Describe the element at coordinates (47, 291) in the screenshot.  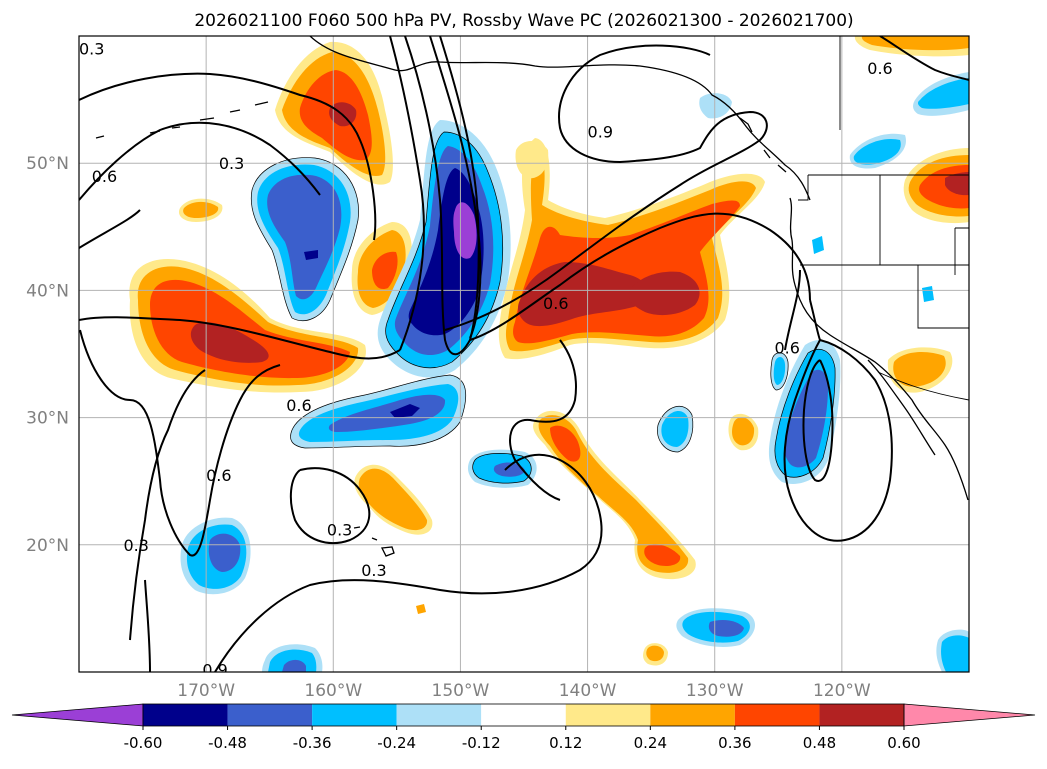
I see `lat-tick-label: 40°N` at that location.